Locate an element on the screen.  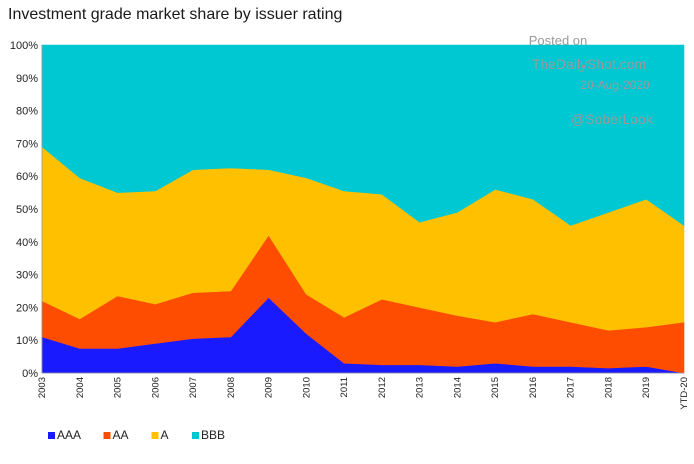
x-tick-label: 2006 is located at coordinates (155, 387).